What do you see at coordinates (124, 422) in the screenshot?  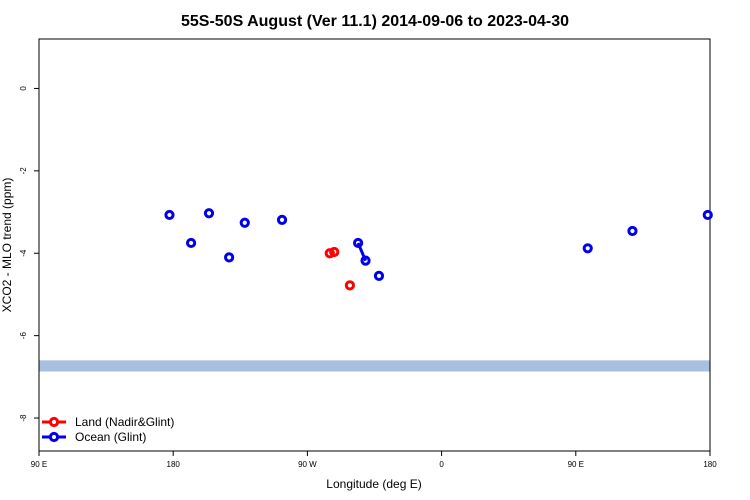 I see `legend-label: Land (Nadir&Glint)` at bounding box center [124, 422].